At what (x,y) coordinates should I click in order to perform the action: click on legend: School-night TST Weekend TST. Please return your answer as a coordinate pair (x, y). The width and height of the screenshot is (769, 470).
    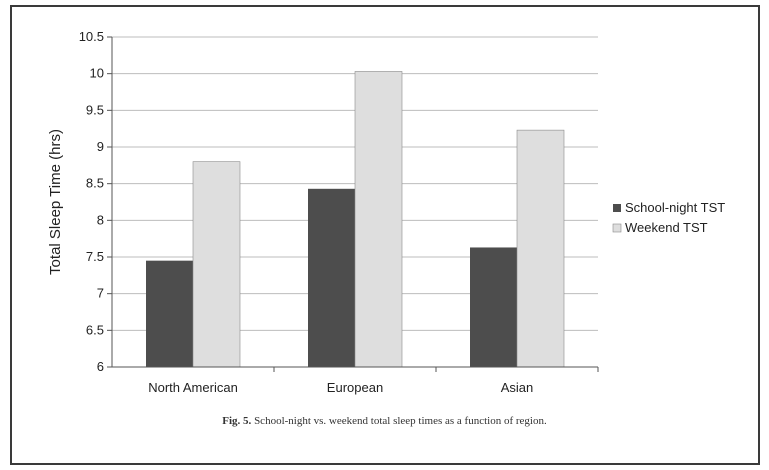
    Looking at the image, I should click on (668, 217).